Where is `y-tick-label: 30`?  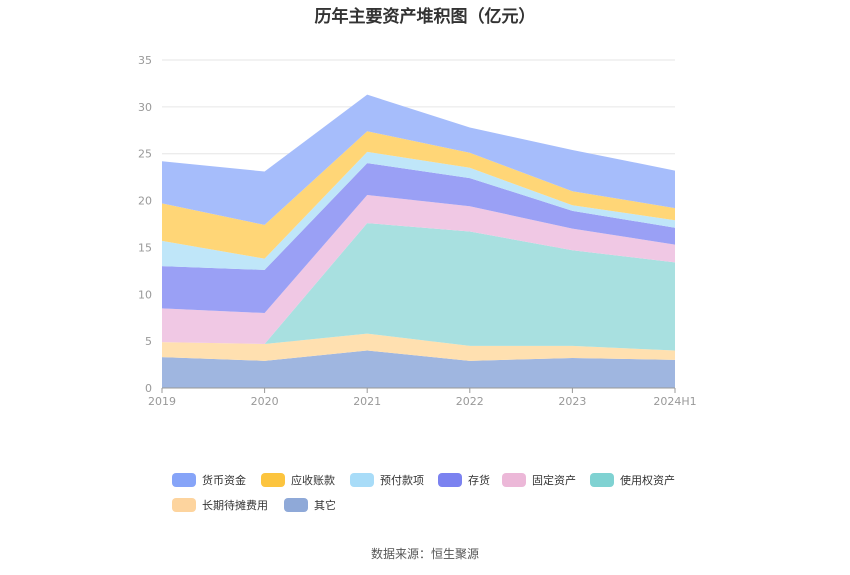 y-tick-label: 30 is located at coordinates (145, 107).